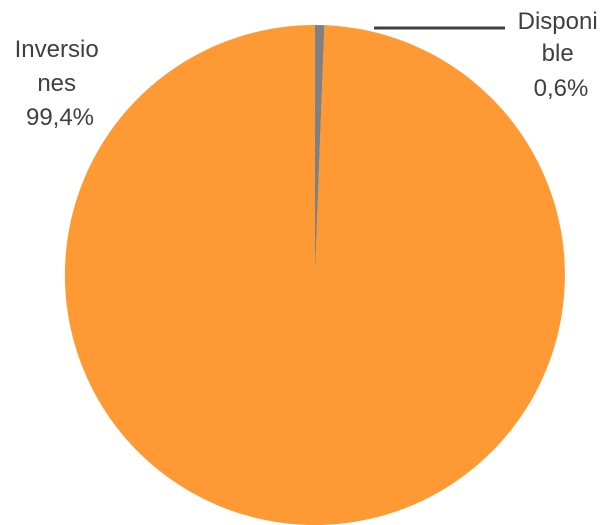 This screenshot has height=525, width=610. Describe the element at coordinates (60, 117) in the screenshot. I see `slice-value-inversiones: 99,4%` at that location.